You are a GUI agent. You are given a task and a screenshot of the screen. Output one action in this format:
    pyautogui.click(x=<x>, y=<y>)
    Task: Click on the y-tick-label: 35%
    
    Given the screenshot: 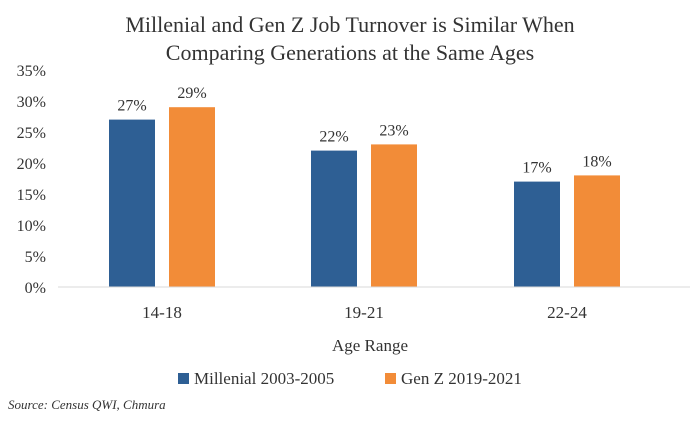 What is the action you would take?
    pyautogui.click(x=31, y=71)
    